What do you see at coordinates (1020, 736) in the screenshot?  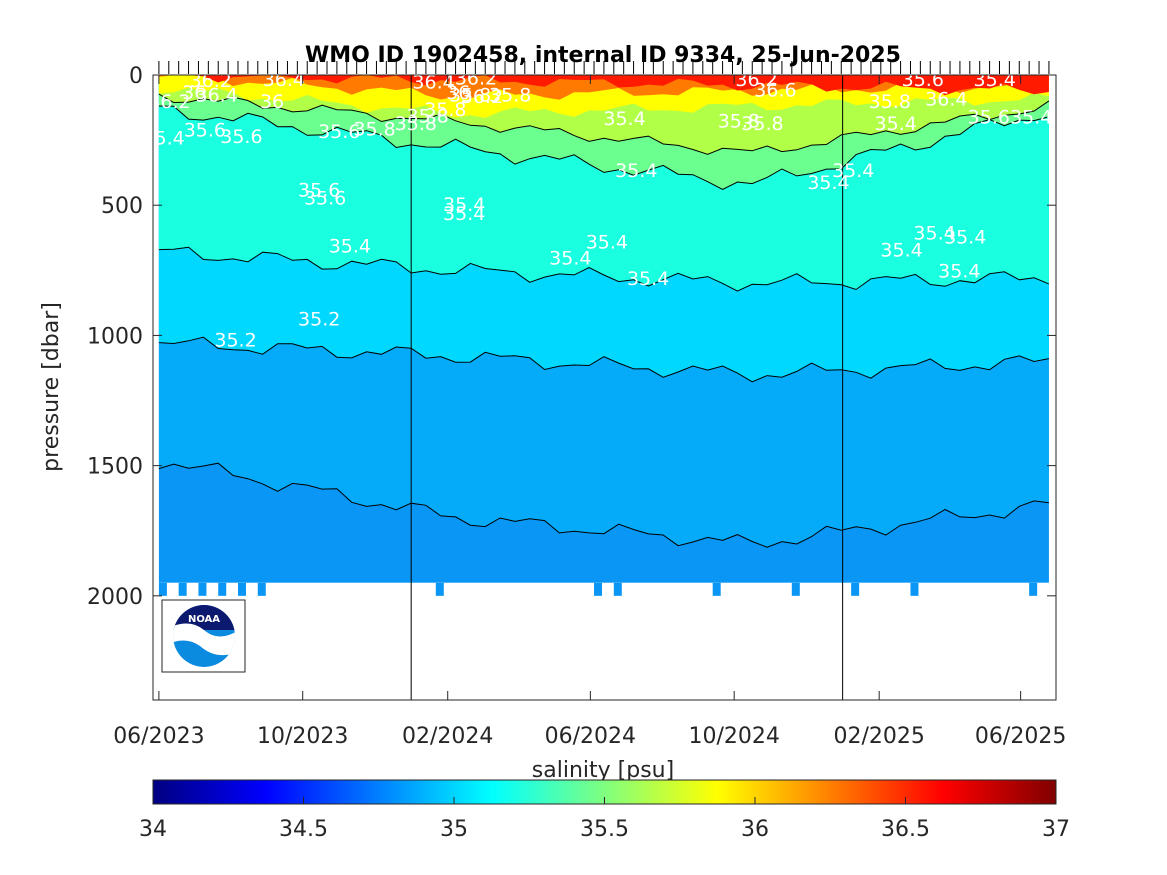 I see `x-tick-label: 06/2025` at bounding box center [1020, 736].